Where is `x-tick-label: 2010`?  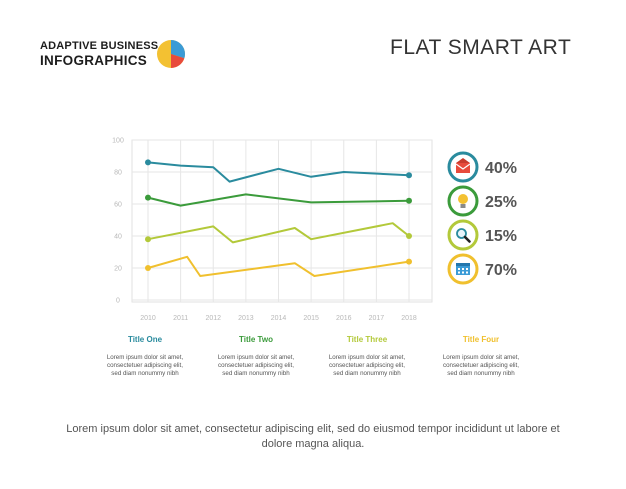 x-tick-label: 2010 is located at coordinates (148, 318).